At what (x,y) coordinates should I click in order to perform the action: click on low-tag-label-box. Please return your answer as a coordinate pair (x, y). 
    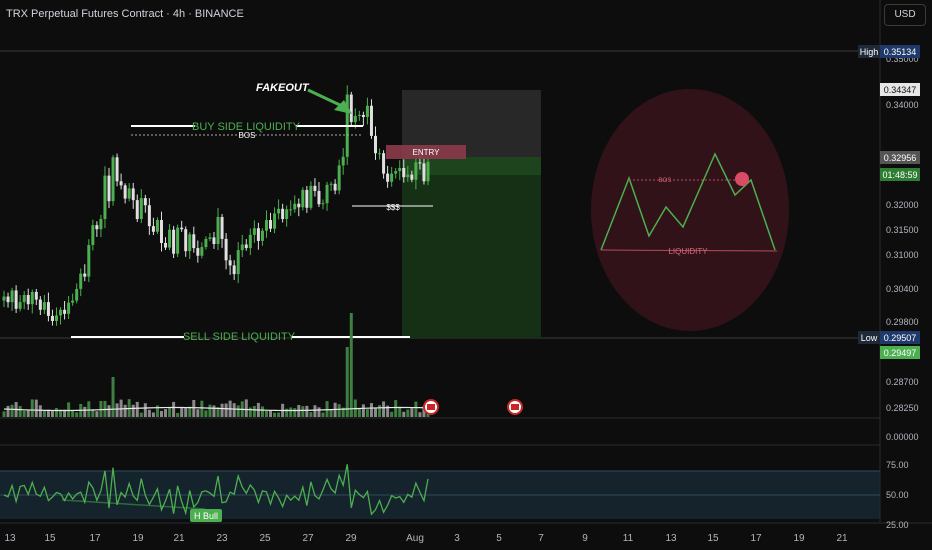
    Looking at the image, I should click on (869, 337).